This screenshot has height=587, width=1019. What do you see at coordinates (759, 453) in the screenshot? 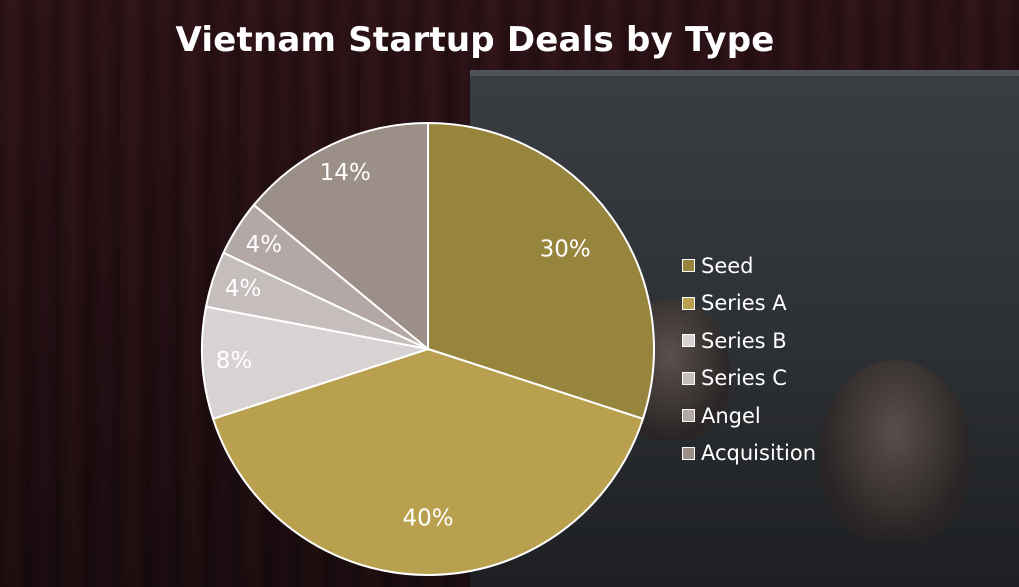
I see `legend-label: Acquisition` at bounding box center [759, 453].